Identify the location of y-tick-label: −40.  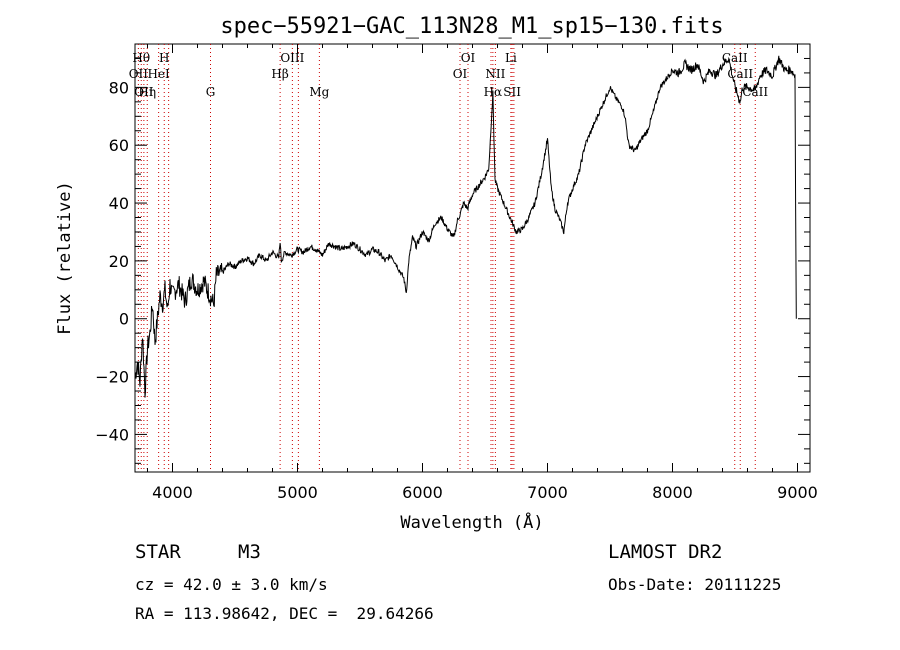
(112, 434).